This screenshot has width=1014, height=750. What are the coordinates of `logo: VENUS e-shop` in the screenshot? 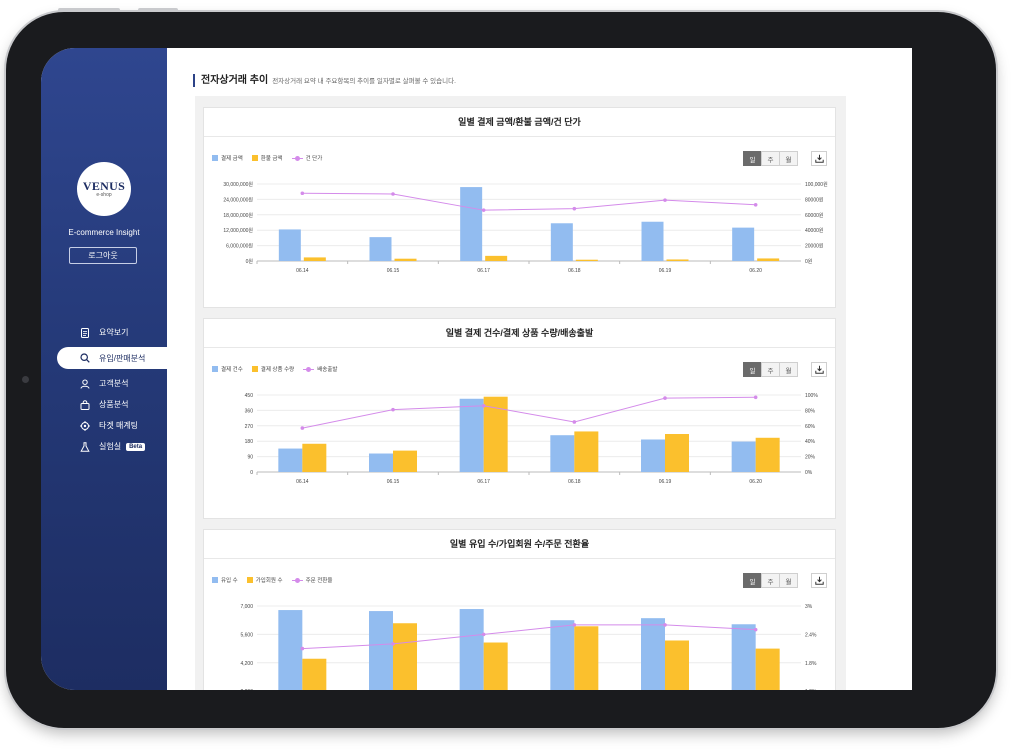 It's located at (104, 189).